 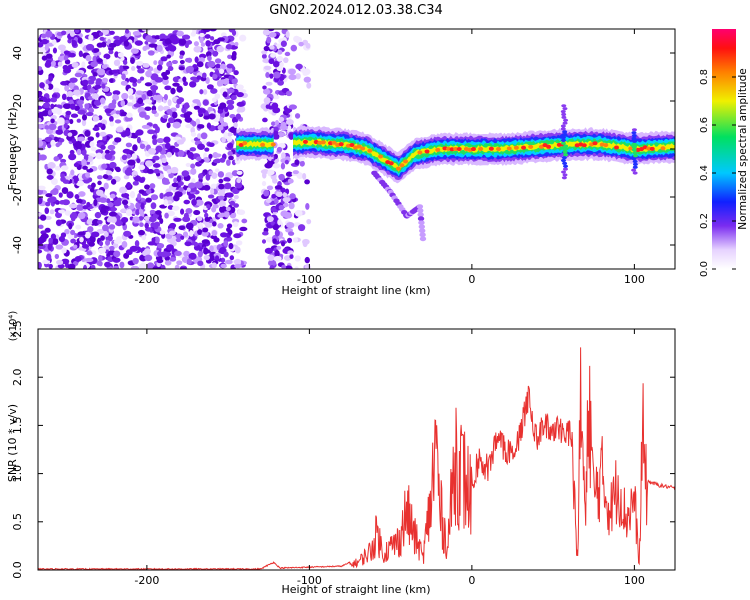 I want to click on snr-ytick-label: 1.5, so click(x=17, y=426).